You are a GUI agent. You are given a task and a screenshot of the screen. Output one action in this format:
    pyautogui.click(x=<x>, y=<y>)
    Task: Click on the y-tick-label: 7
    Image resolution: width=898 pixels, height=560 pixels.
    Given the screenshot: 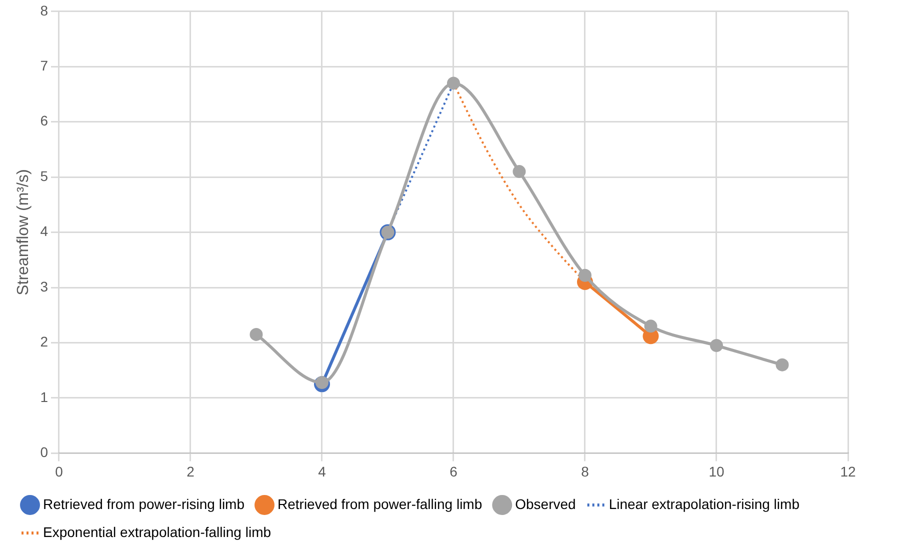 What is the action you would take?
    pyautogui.click(x=44, y=65)
    